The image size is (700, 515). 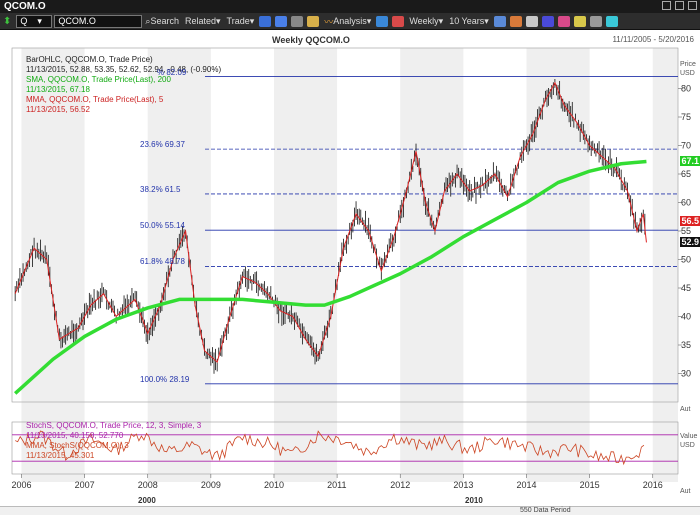 I want to click on drawing-tools-icon, so click(x=382, y=21).